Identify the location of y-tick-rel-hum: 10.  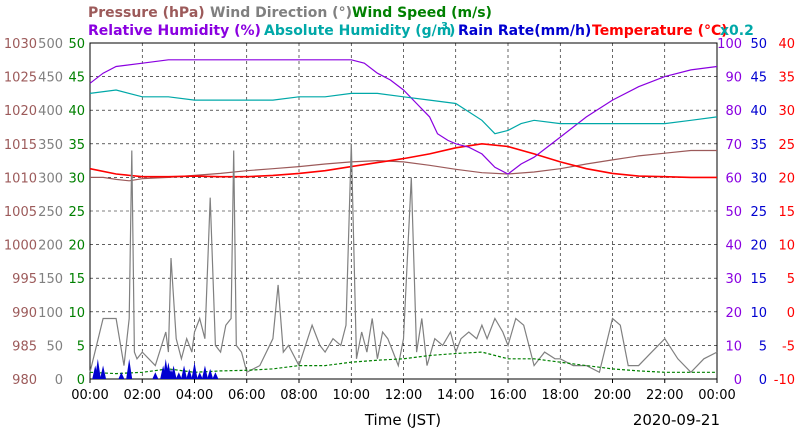
(733, 346).